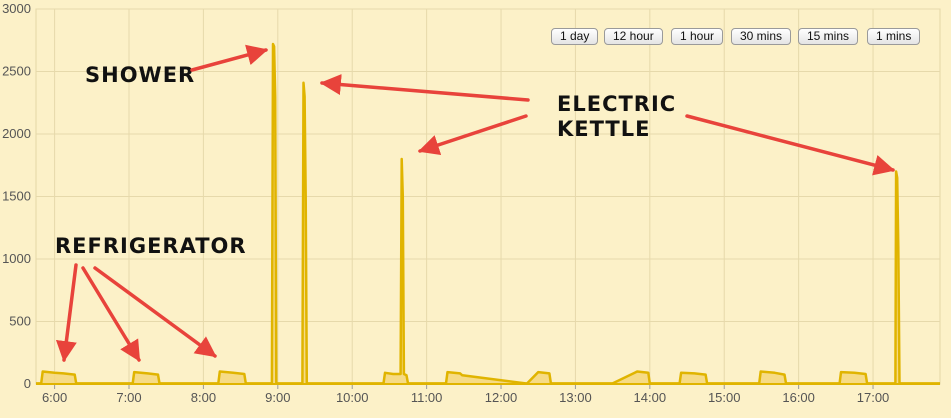  I want to click on y-tick-label: 2500, so click(16, 71).